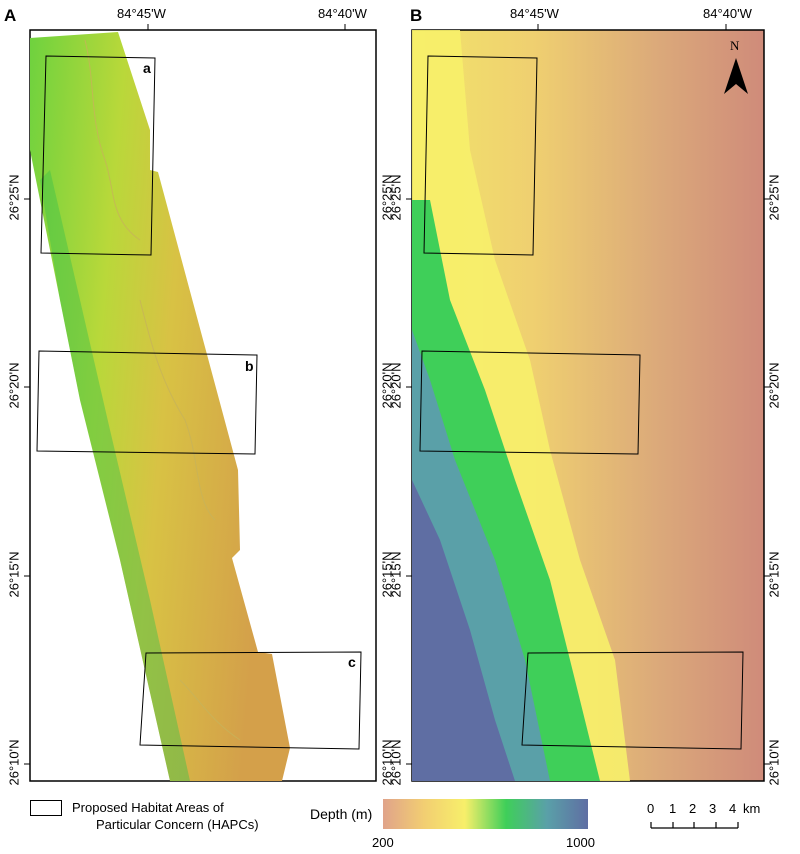  What do you see at coordinates (733, 808) in the screenshot?
I see `scale-tick-label-4: 4` at bounding box center [733, 808].